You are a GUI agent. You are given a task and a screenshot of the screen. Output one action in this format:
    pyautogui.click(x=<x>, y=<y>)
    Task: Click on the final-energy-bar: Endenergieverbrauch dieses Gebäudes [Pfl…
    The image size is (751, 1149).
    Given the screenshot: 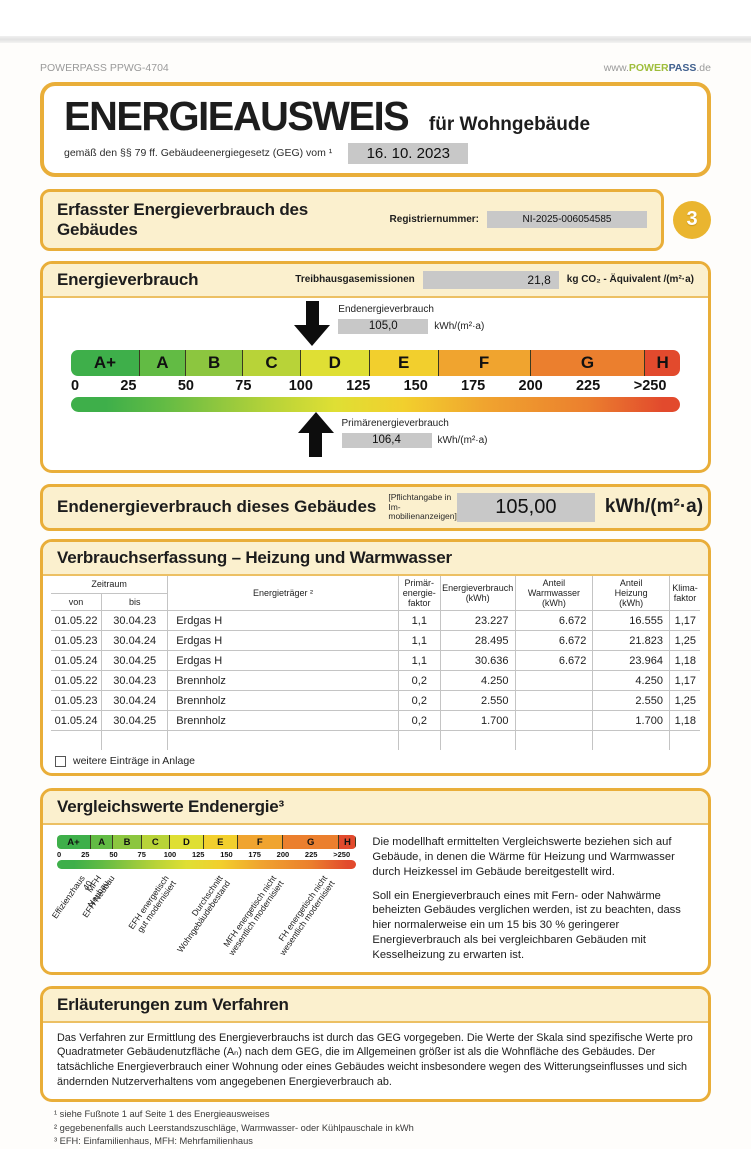 What is the action you would take?
    pyautogui.click(x=375, y=507)
    